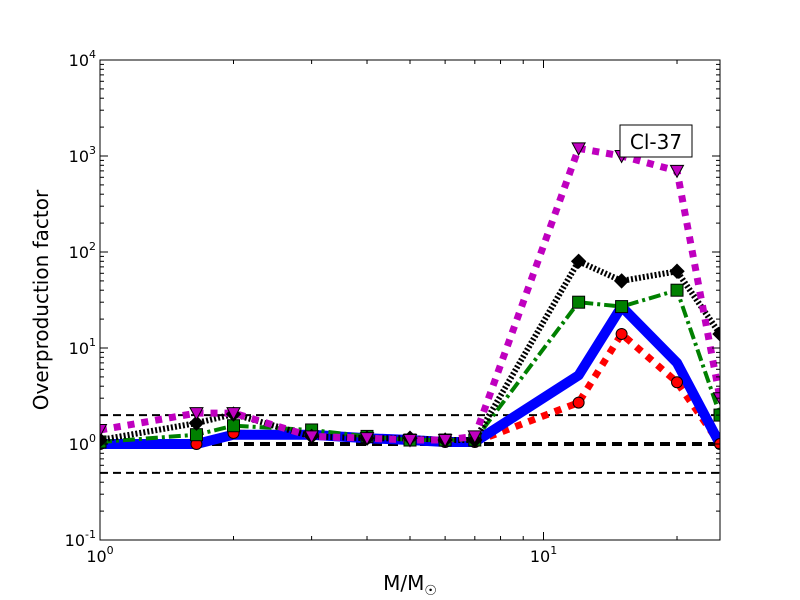 The height and width of the screenshot is (600, 800). I want to click on y-tick-label-0: 10⁻¹, so click(80, 539).